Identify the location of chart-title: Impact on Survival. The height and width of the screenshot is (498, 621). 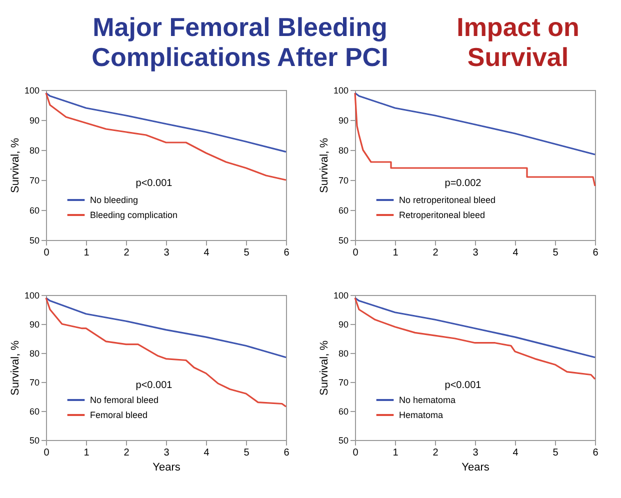
(518, 42).